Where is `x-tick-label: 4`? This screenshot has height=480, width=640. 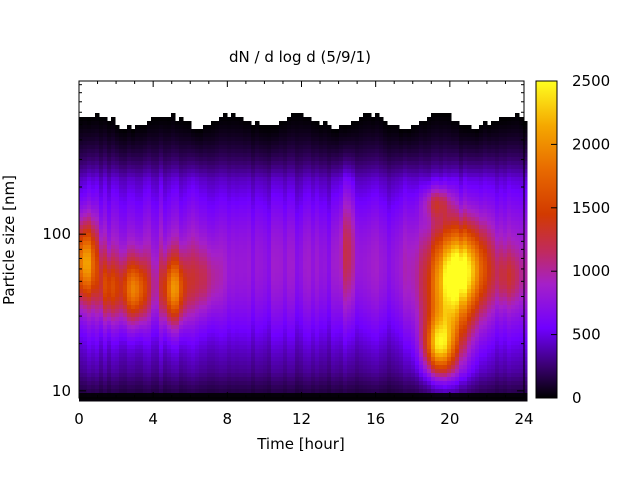 x-tick-label: 4 is located at coordinates (153, 419).